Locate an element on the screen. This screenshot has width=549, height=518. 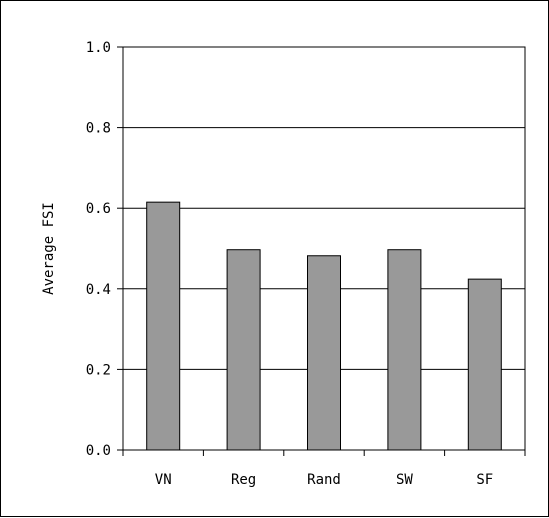
bar-sf is located at coordinates (484, 364).